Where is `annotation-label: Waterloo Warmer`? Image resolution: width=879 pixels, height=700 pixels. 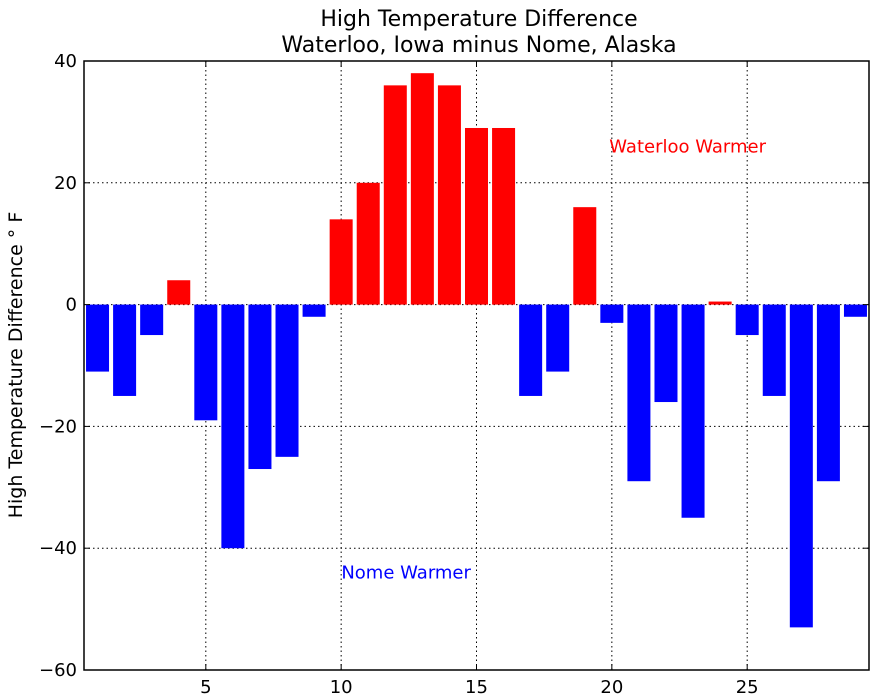
annotation-label: Waterloo Warmer is located at coordinates (687, 146).